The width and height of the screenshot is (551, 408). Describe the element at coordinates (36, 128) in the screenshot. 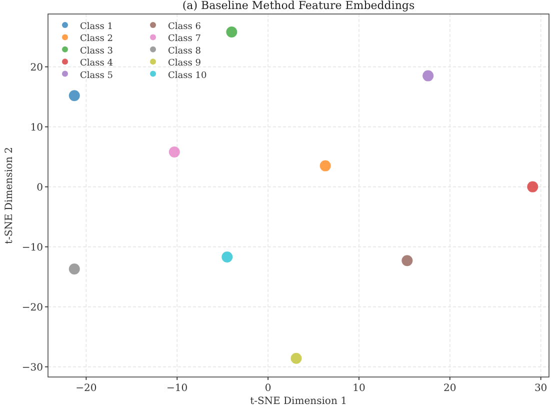

I see `y-tick-label: 10` at that location.